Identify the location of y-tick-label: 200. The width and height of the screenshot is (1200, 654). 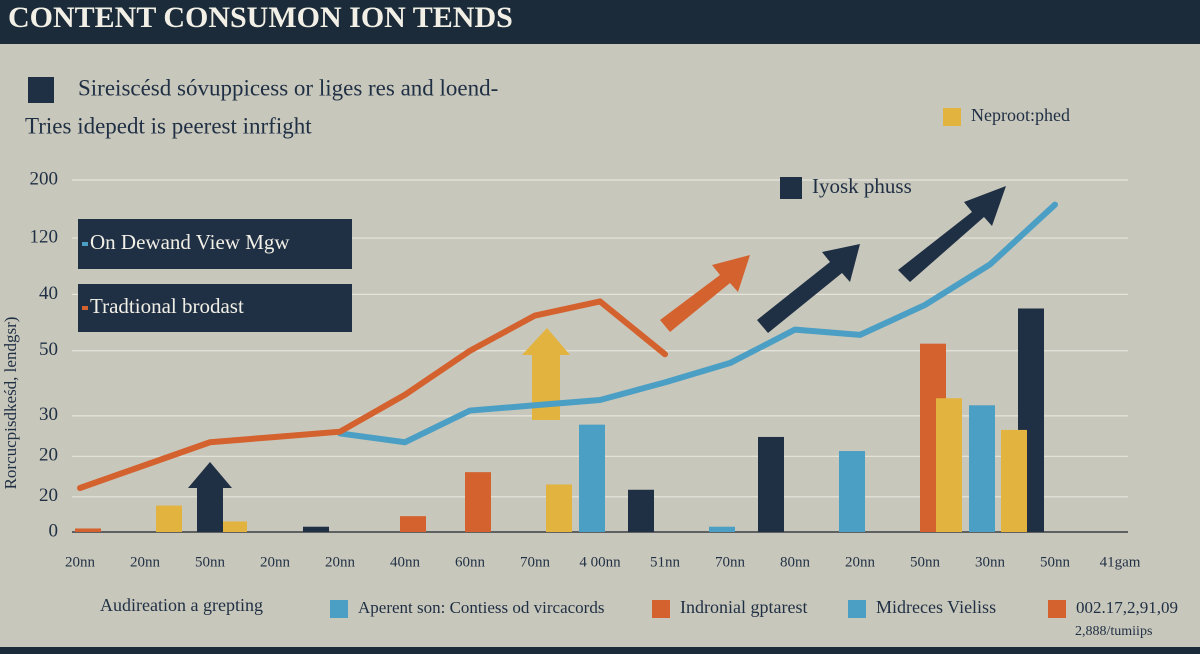
(44, 178).